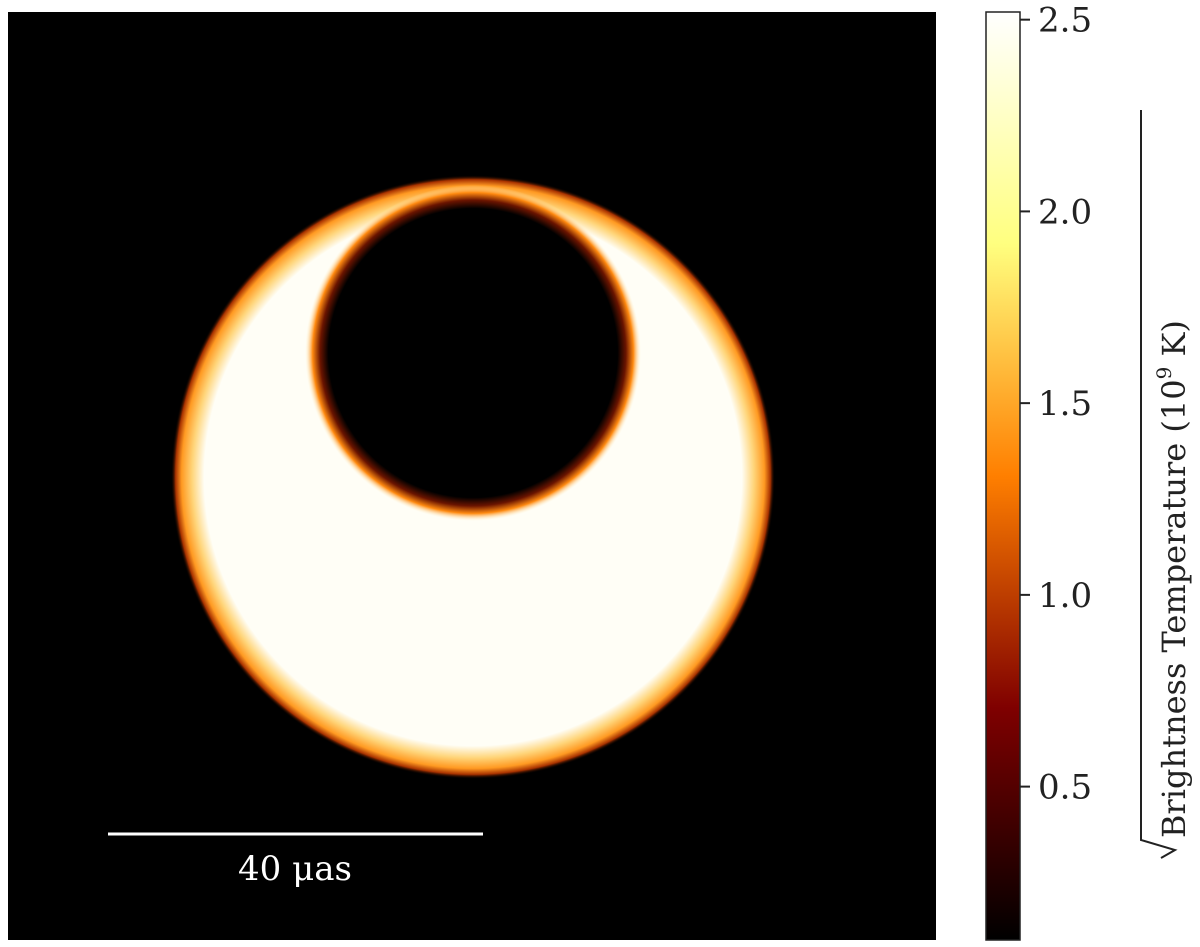  I want to click on colorbar-label-suffix: K), so click(1174, 343).